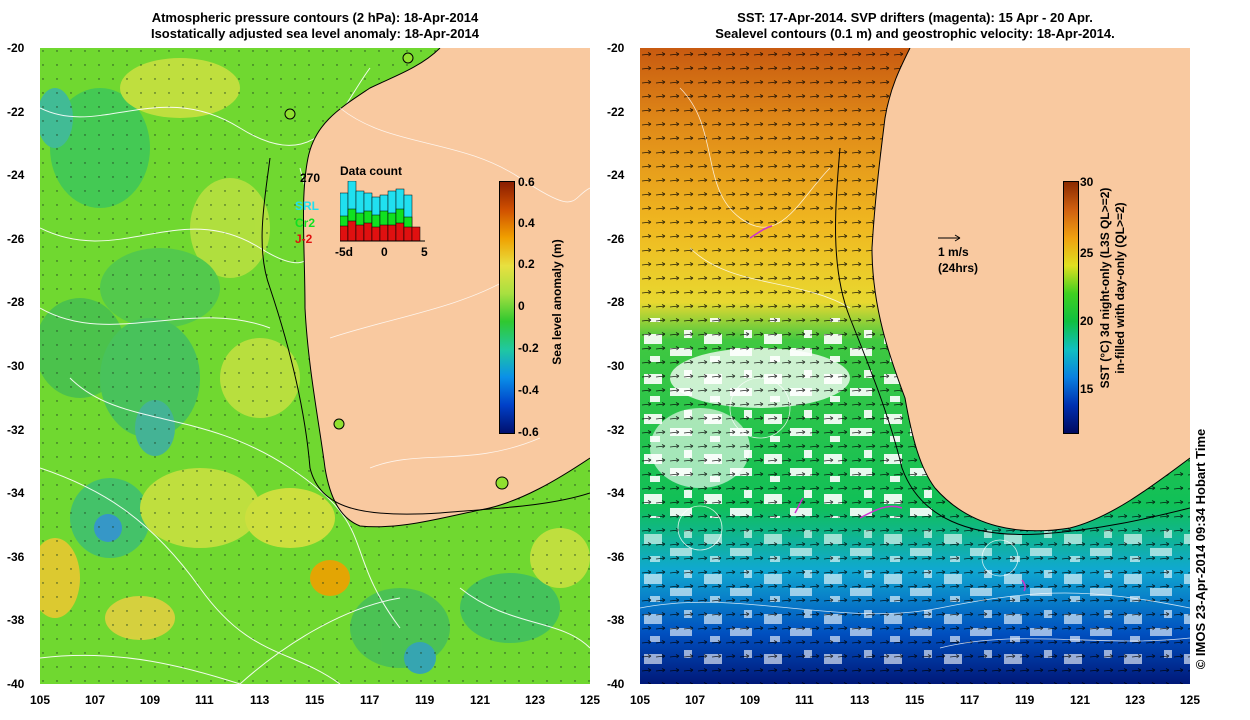  I want to click on inset-legend-cr2: Cr2, so click(305, 223).